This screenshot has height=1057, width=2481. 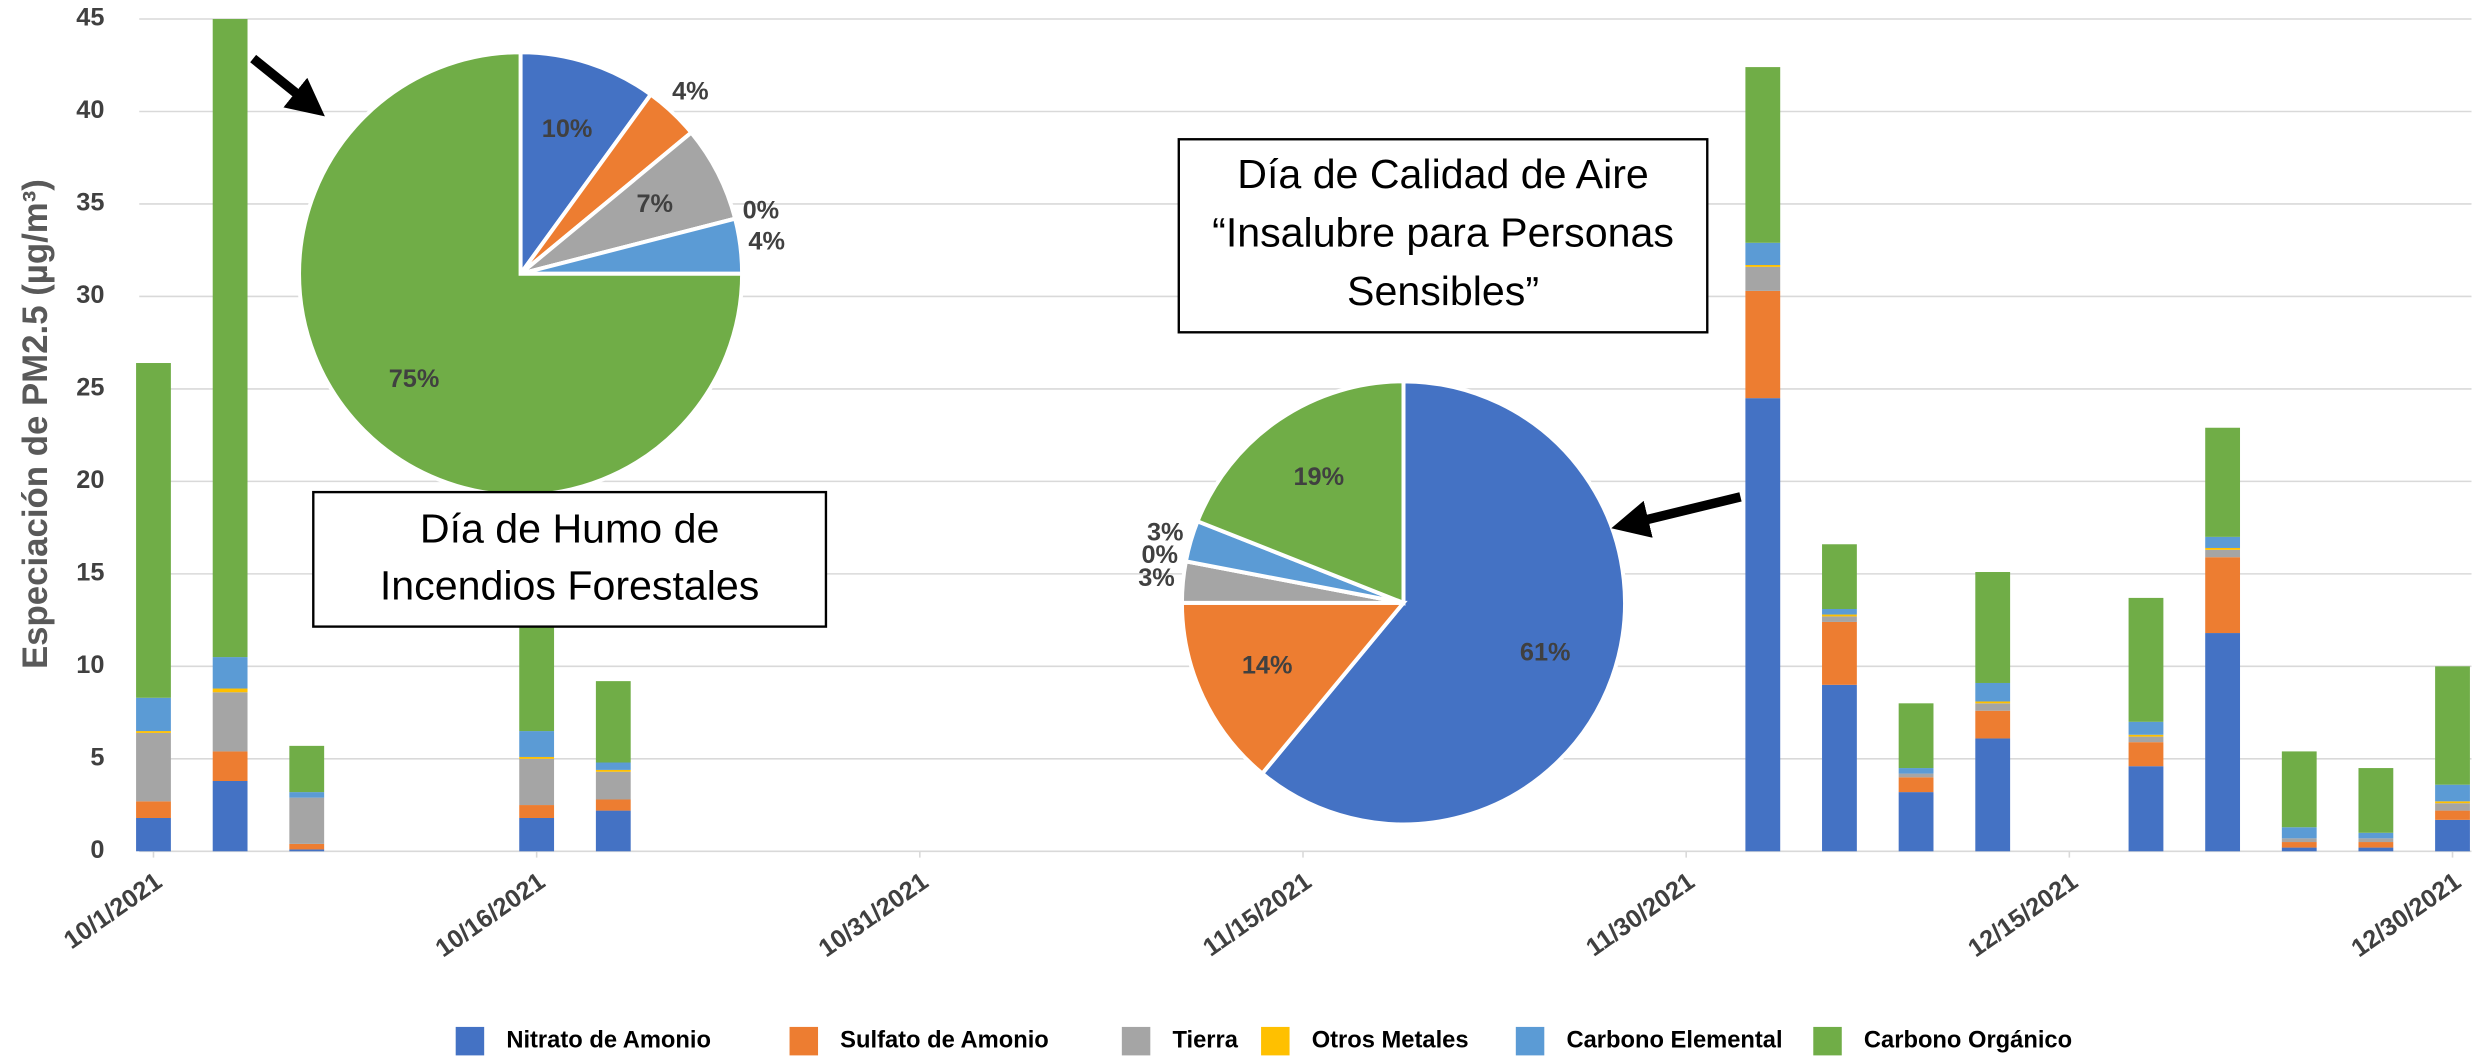 What do you see at coordinates (113, 910) in the screenshot?
I see `x-tick-label: 10/1/2021` at bounding box center [113, 910].